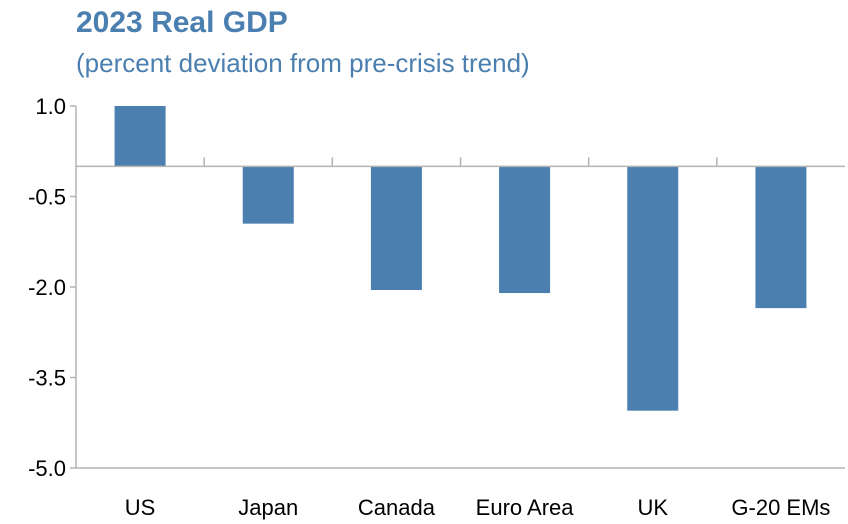 This screenshot has width=848, height=524. What do you see at coordinates (47, 468) in the screenshot?
I see `y-tick-label: -5.0` at bounding box center [47, 468].